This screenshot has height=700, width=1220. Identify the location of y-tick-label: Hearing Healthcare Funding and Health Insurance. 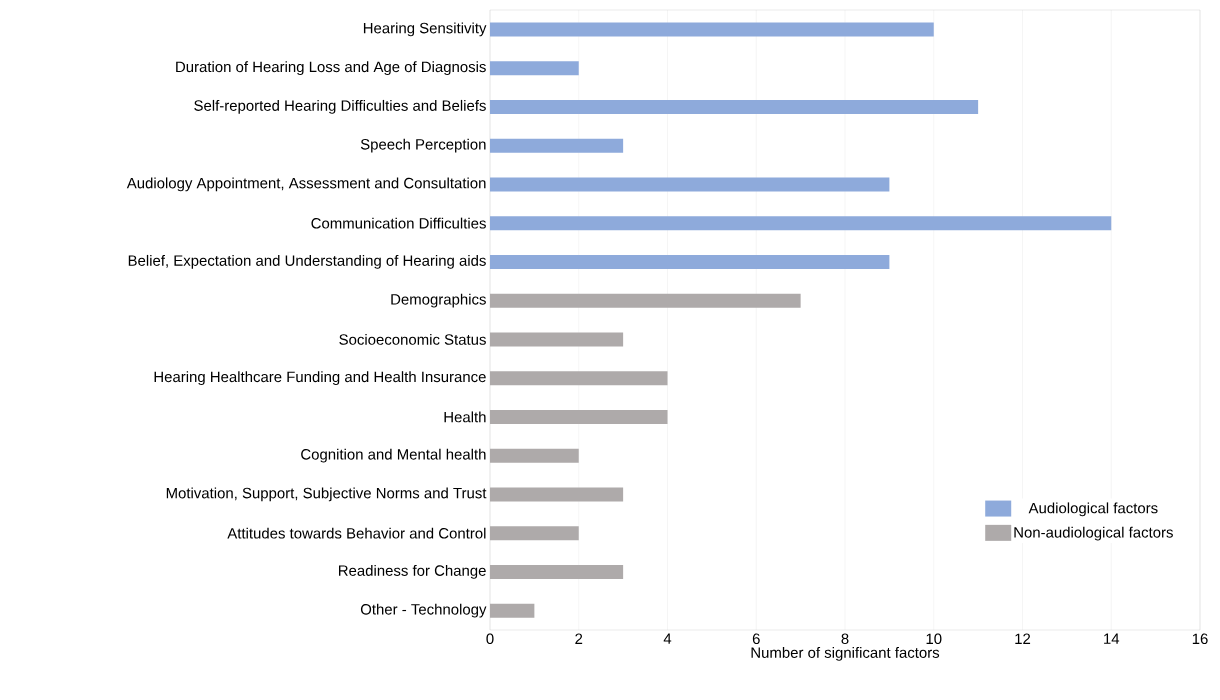
(320, 378).